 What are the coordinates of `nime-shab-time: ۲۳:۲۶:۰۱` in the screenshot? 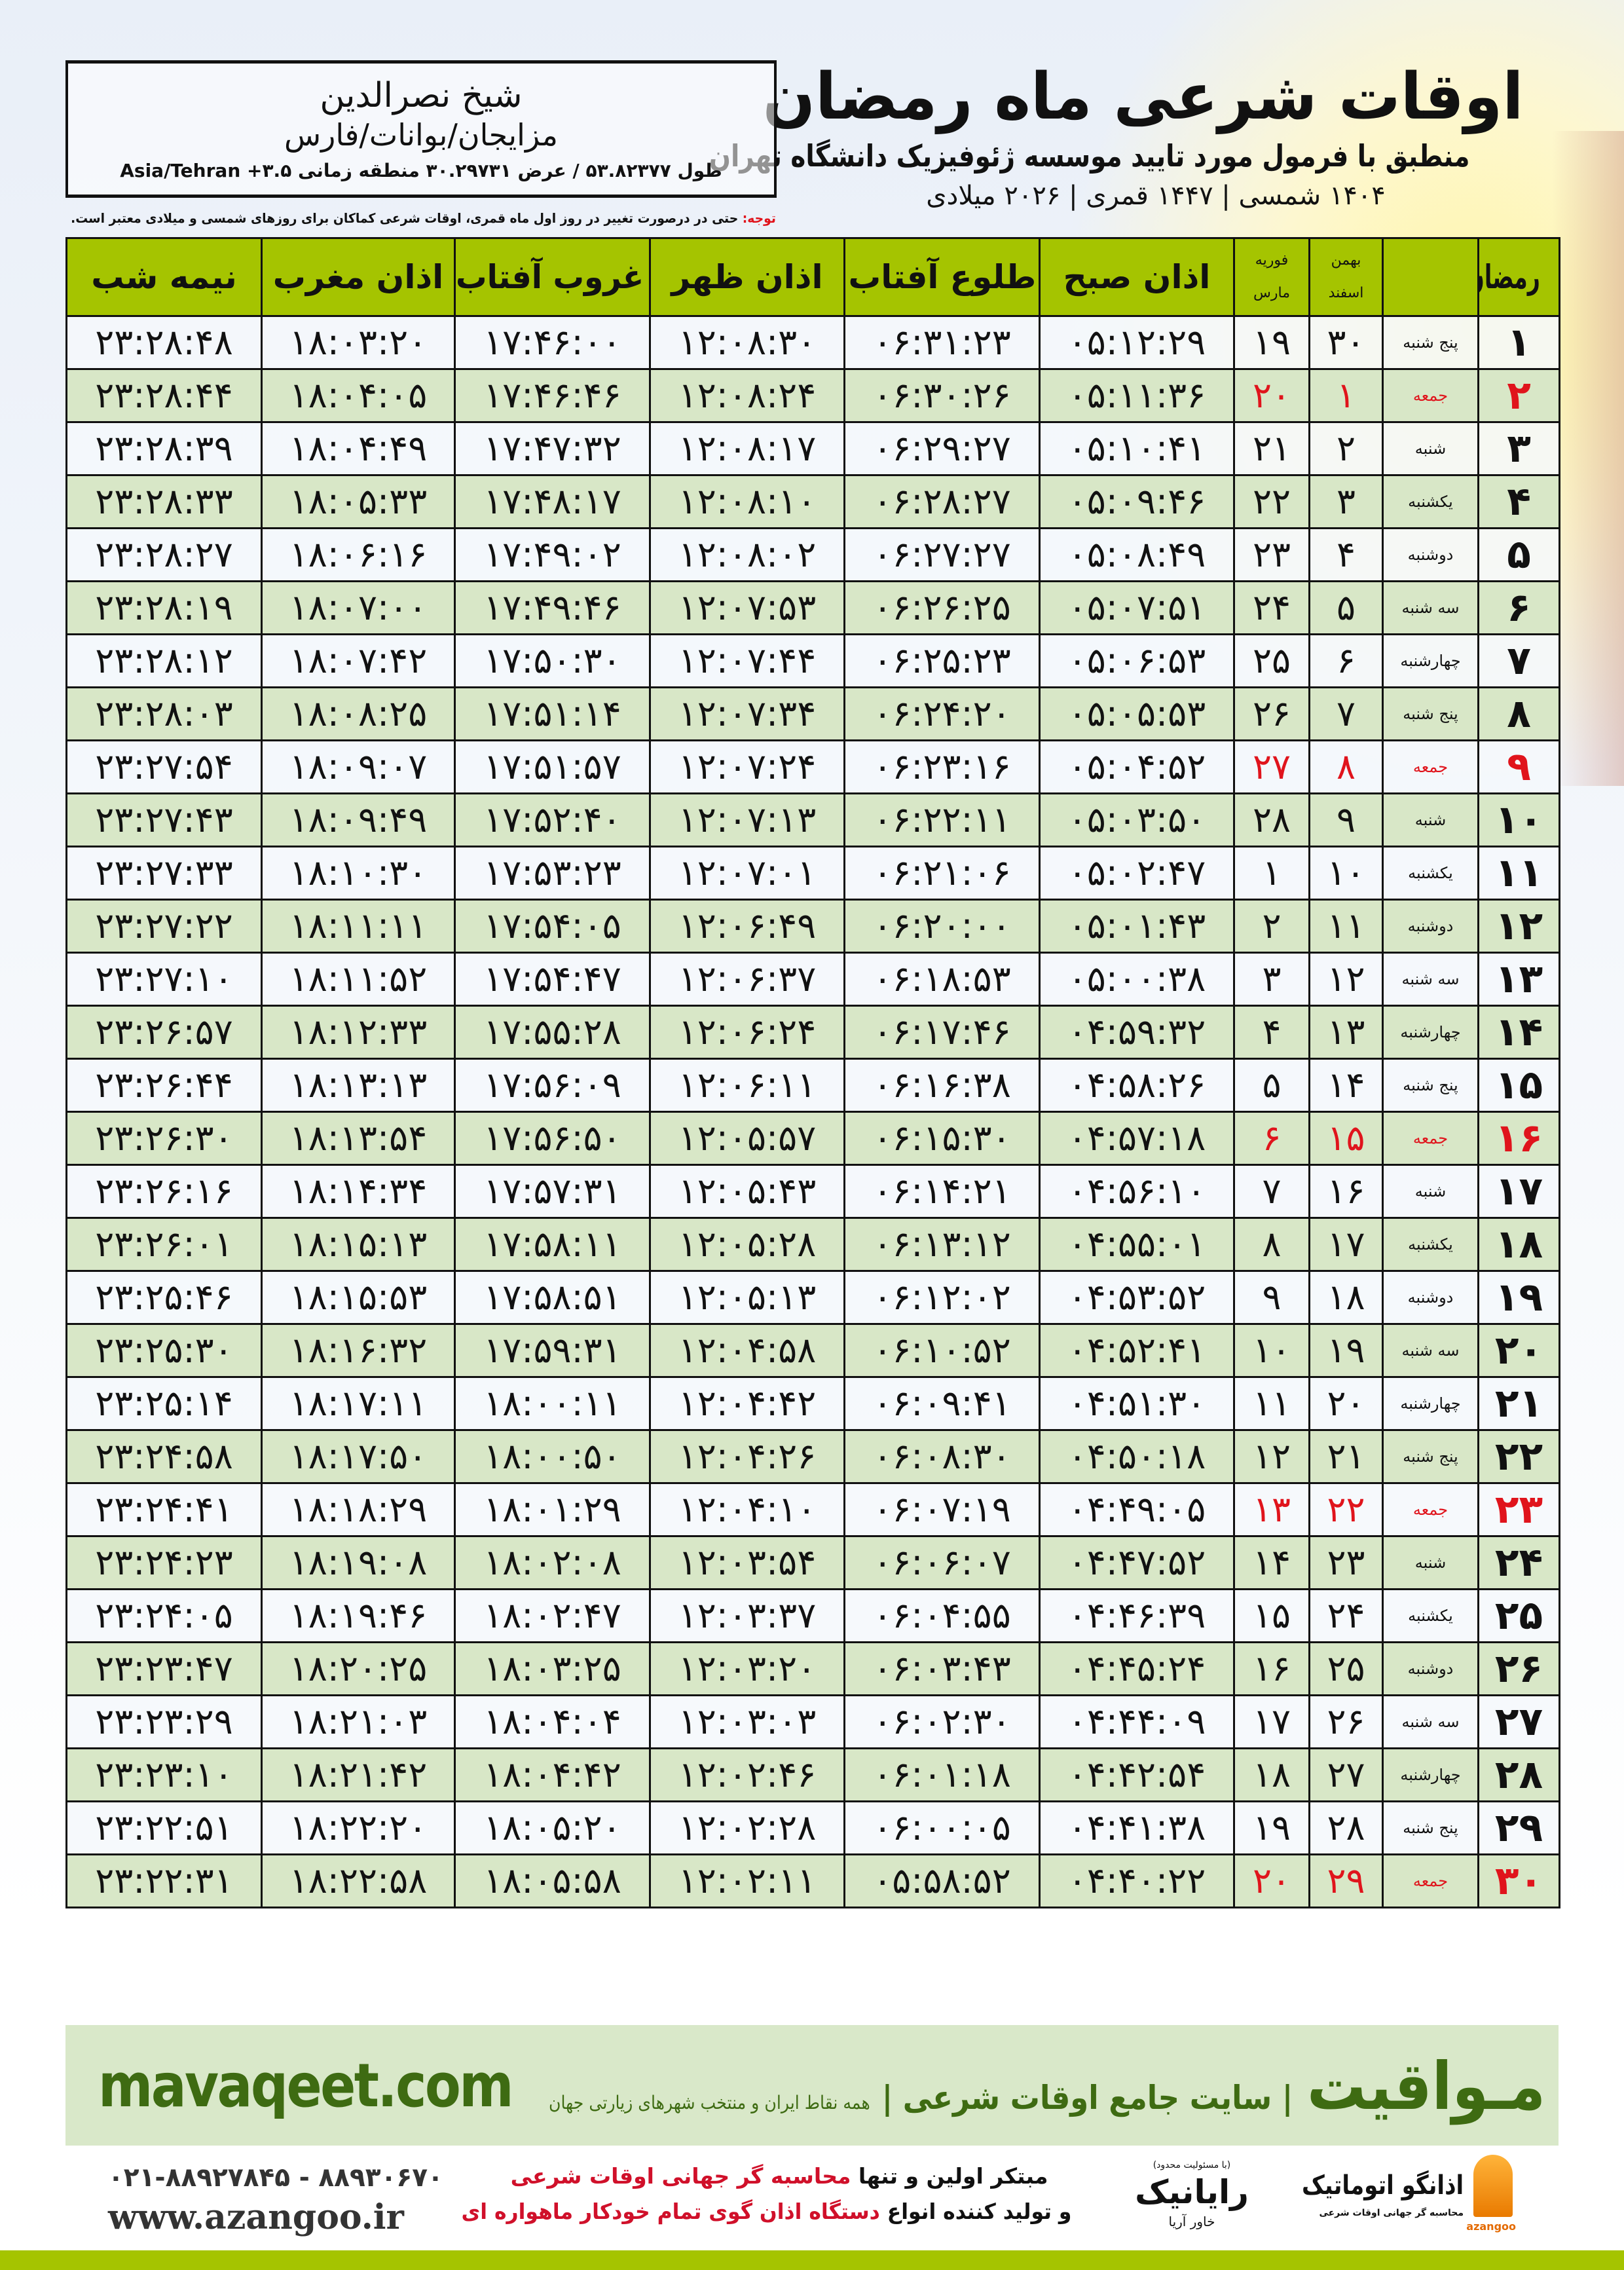 It's located at (164, 1244).